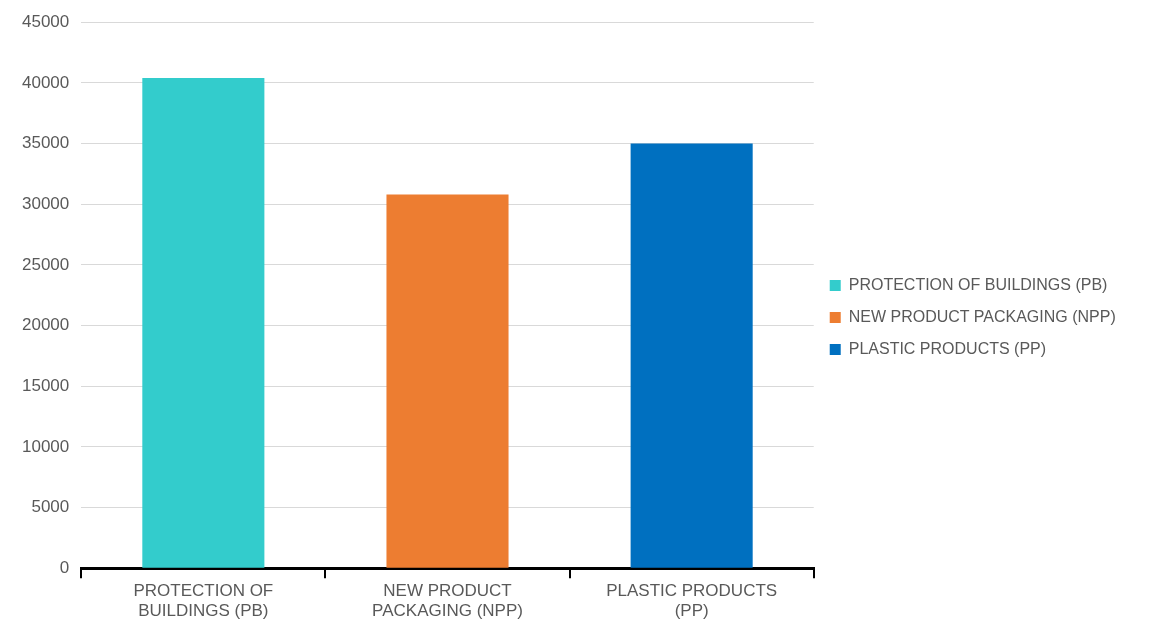  What do you see at coordinates (45, 264) in the screenshot?
I see `y-tick-label: 25000` at bounding box center [45, 264].